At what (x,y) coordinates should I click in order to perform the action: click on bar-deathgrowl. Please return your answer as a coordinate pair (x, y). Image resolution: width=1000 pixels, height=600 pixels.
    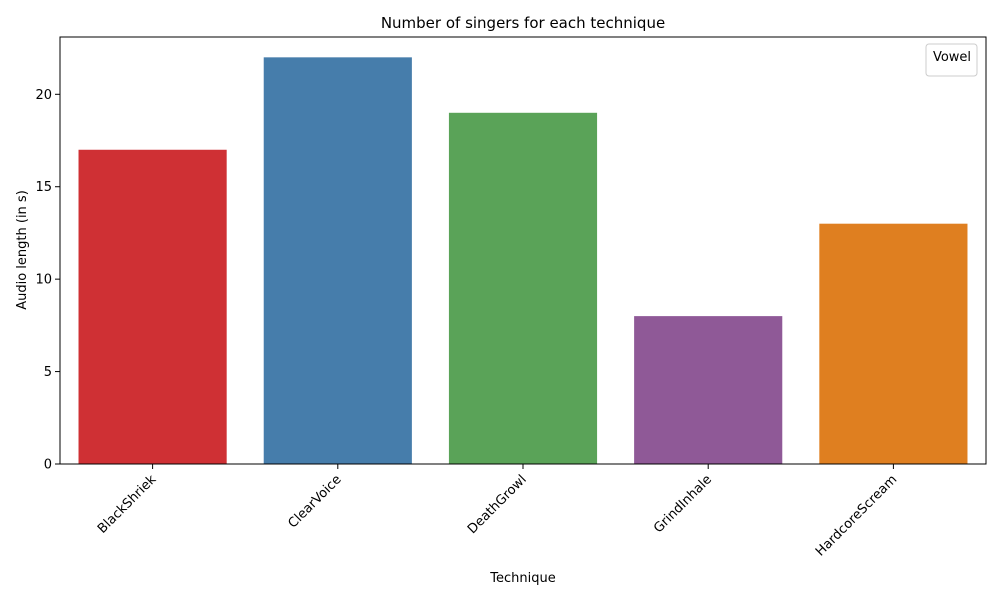
    Looking at the image, I should click on (523, 288).